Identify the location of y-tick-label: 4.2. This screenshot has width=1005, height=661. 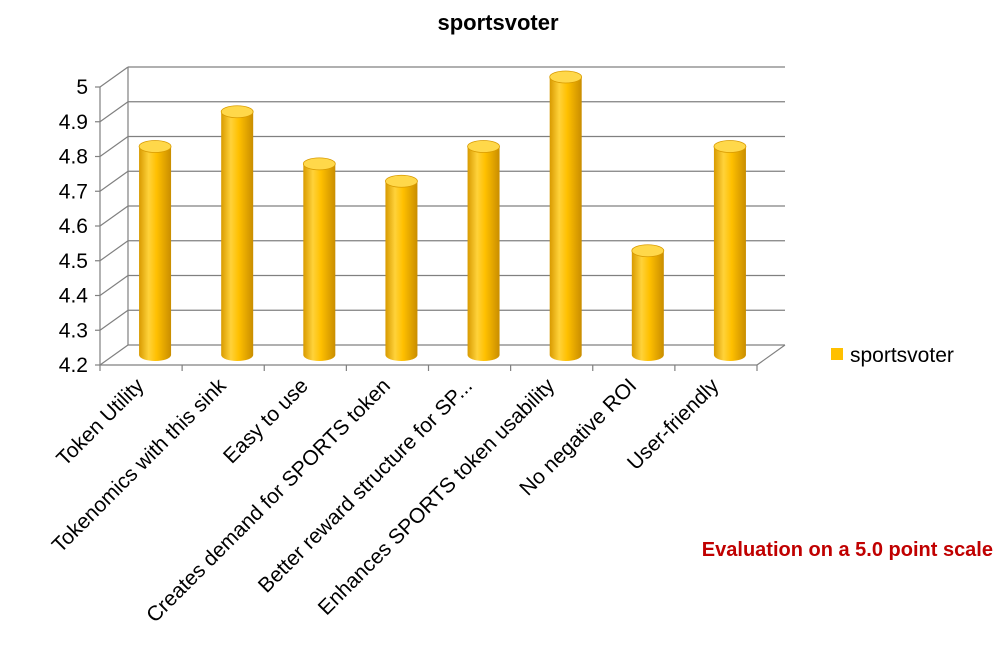
(73, 365).